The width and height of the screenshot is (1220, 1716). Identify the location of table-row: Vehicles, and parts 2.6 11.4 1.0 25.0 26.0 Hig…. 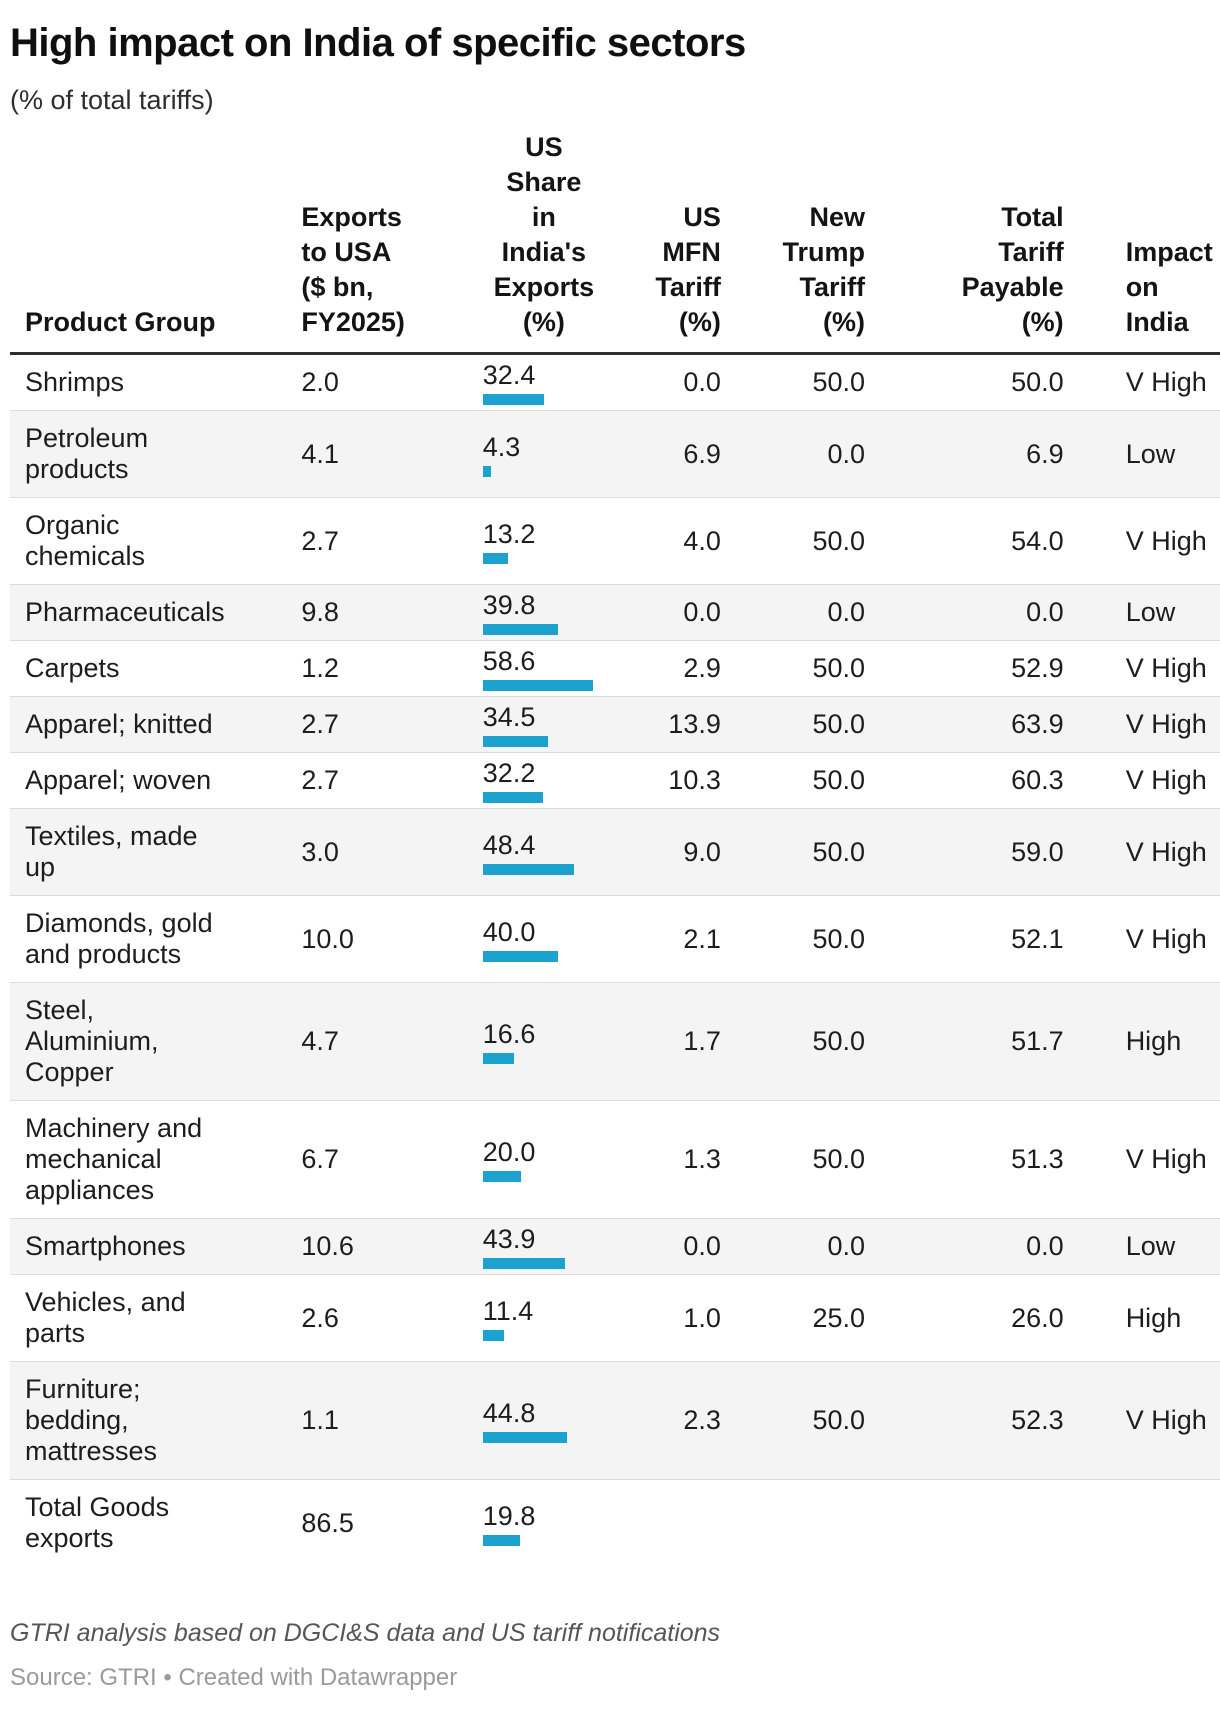
(615, 1318).